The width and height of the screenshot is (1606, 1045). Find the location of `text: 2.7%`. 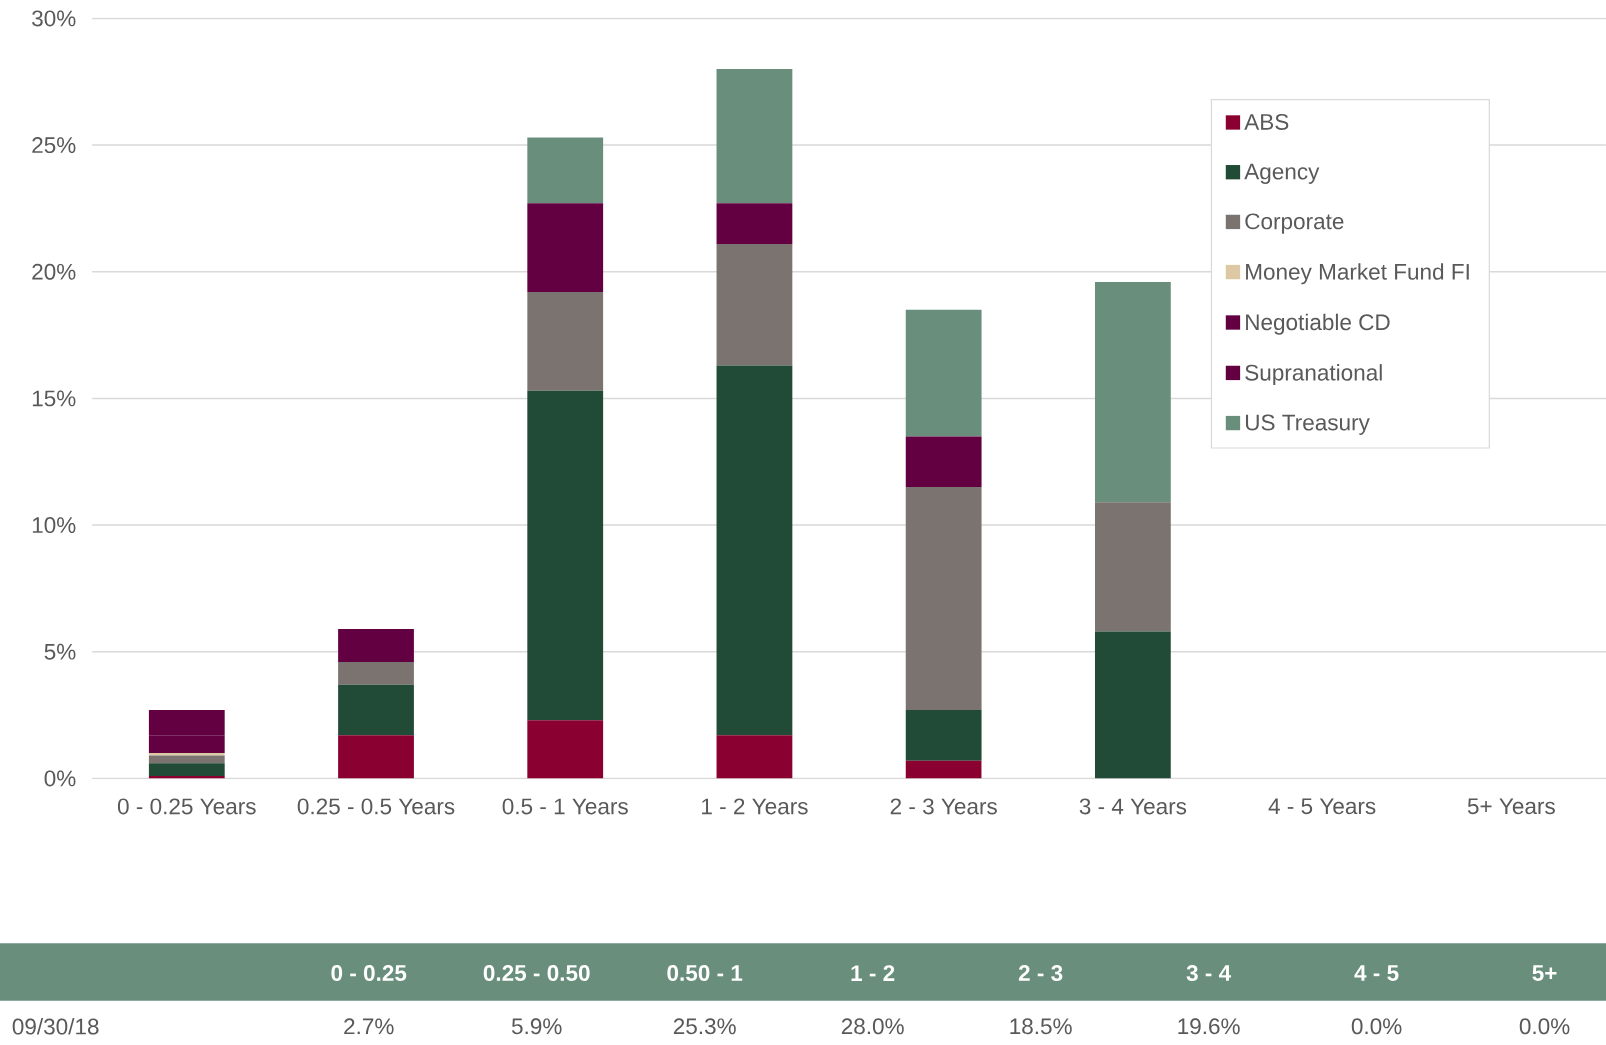

text: 2.7% is located at coordinates (369, 1026).